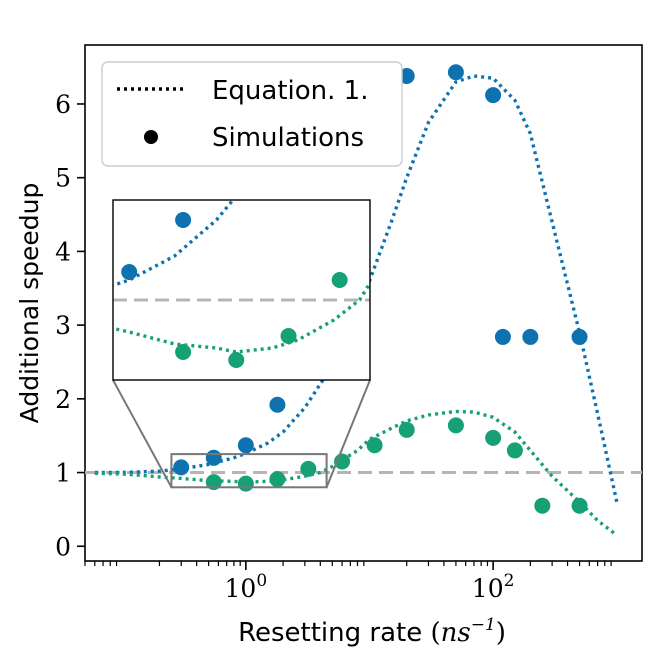  I want to click on x-axis-label: Resetting rate (ns−1), so click(372, 631).